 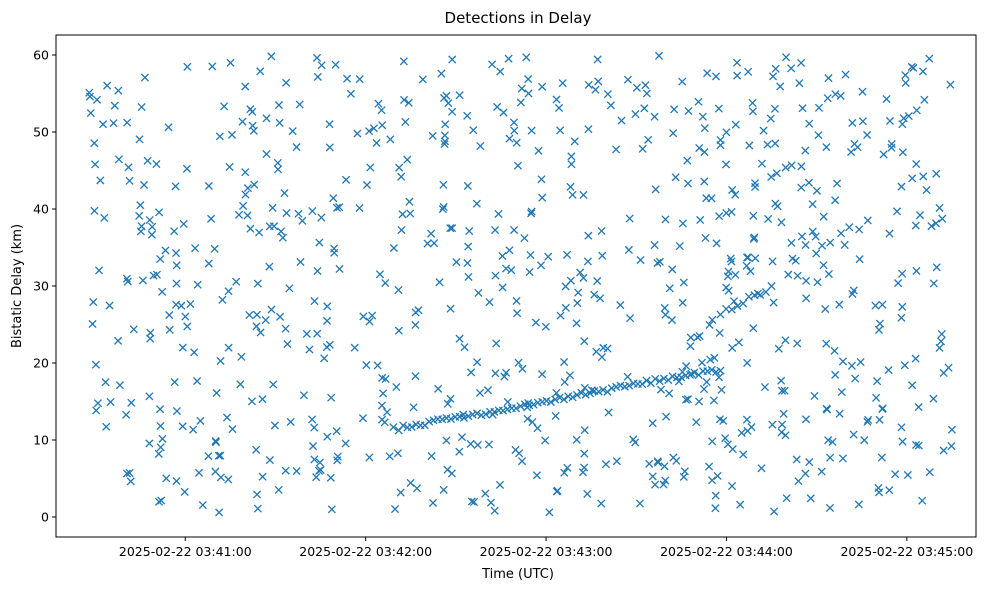 I want to click on x-tick-label: 2025-02-22 03:45:00, so click(x=906, y=551).